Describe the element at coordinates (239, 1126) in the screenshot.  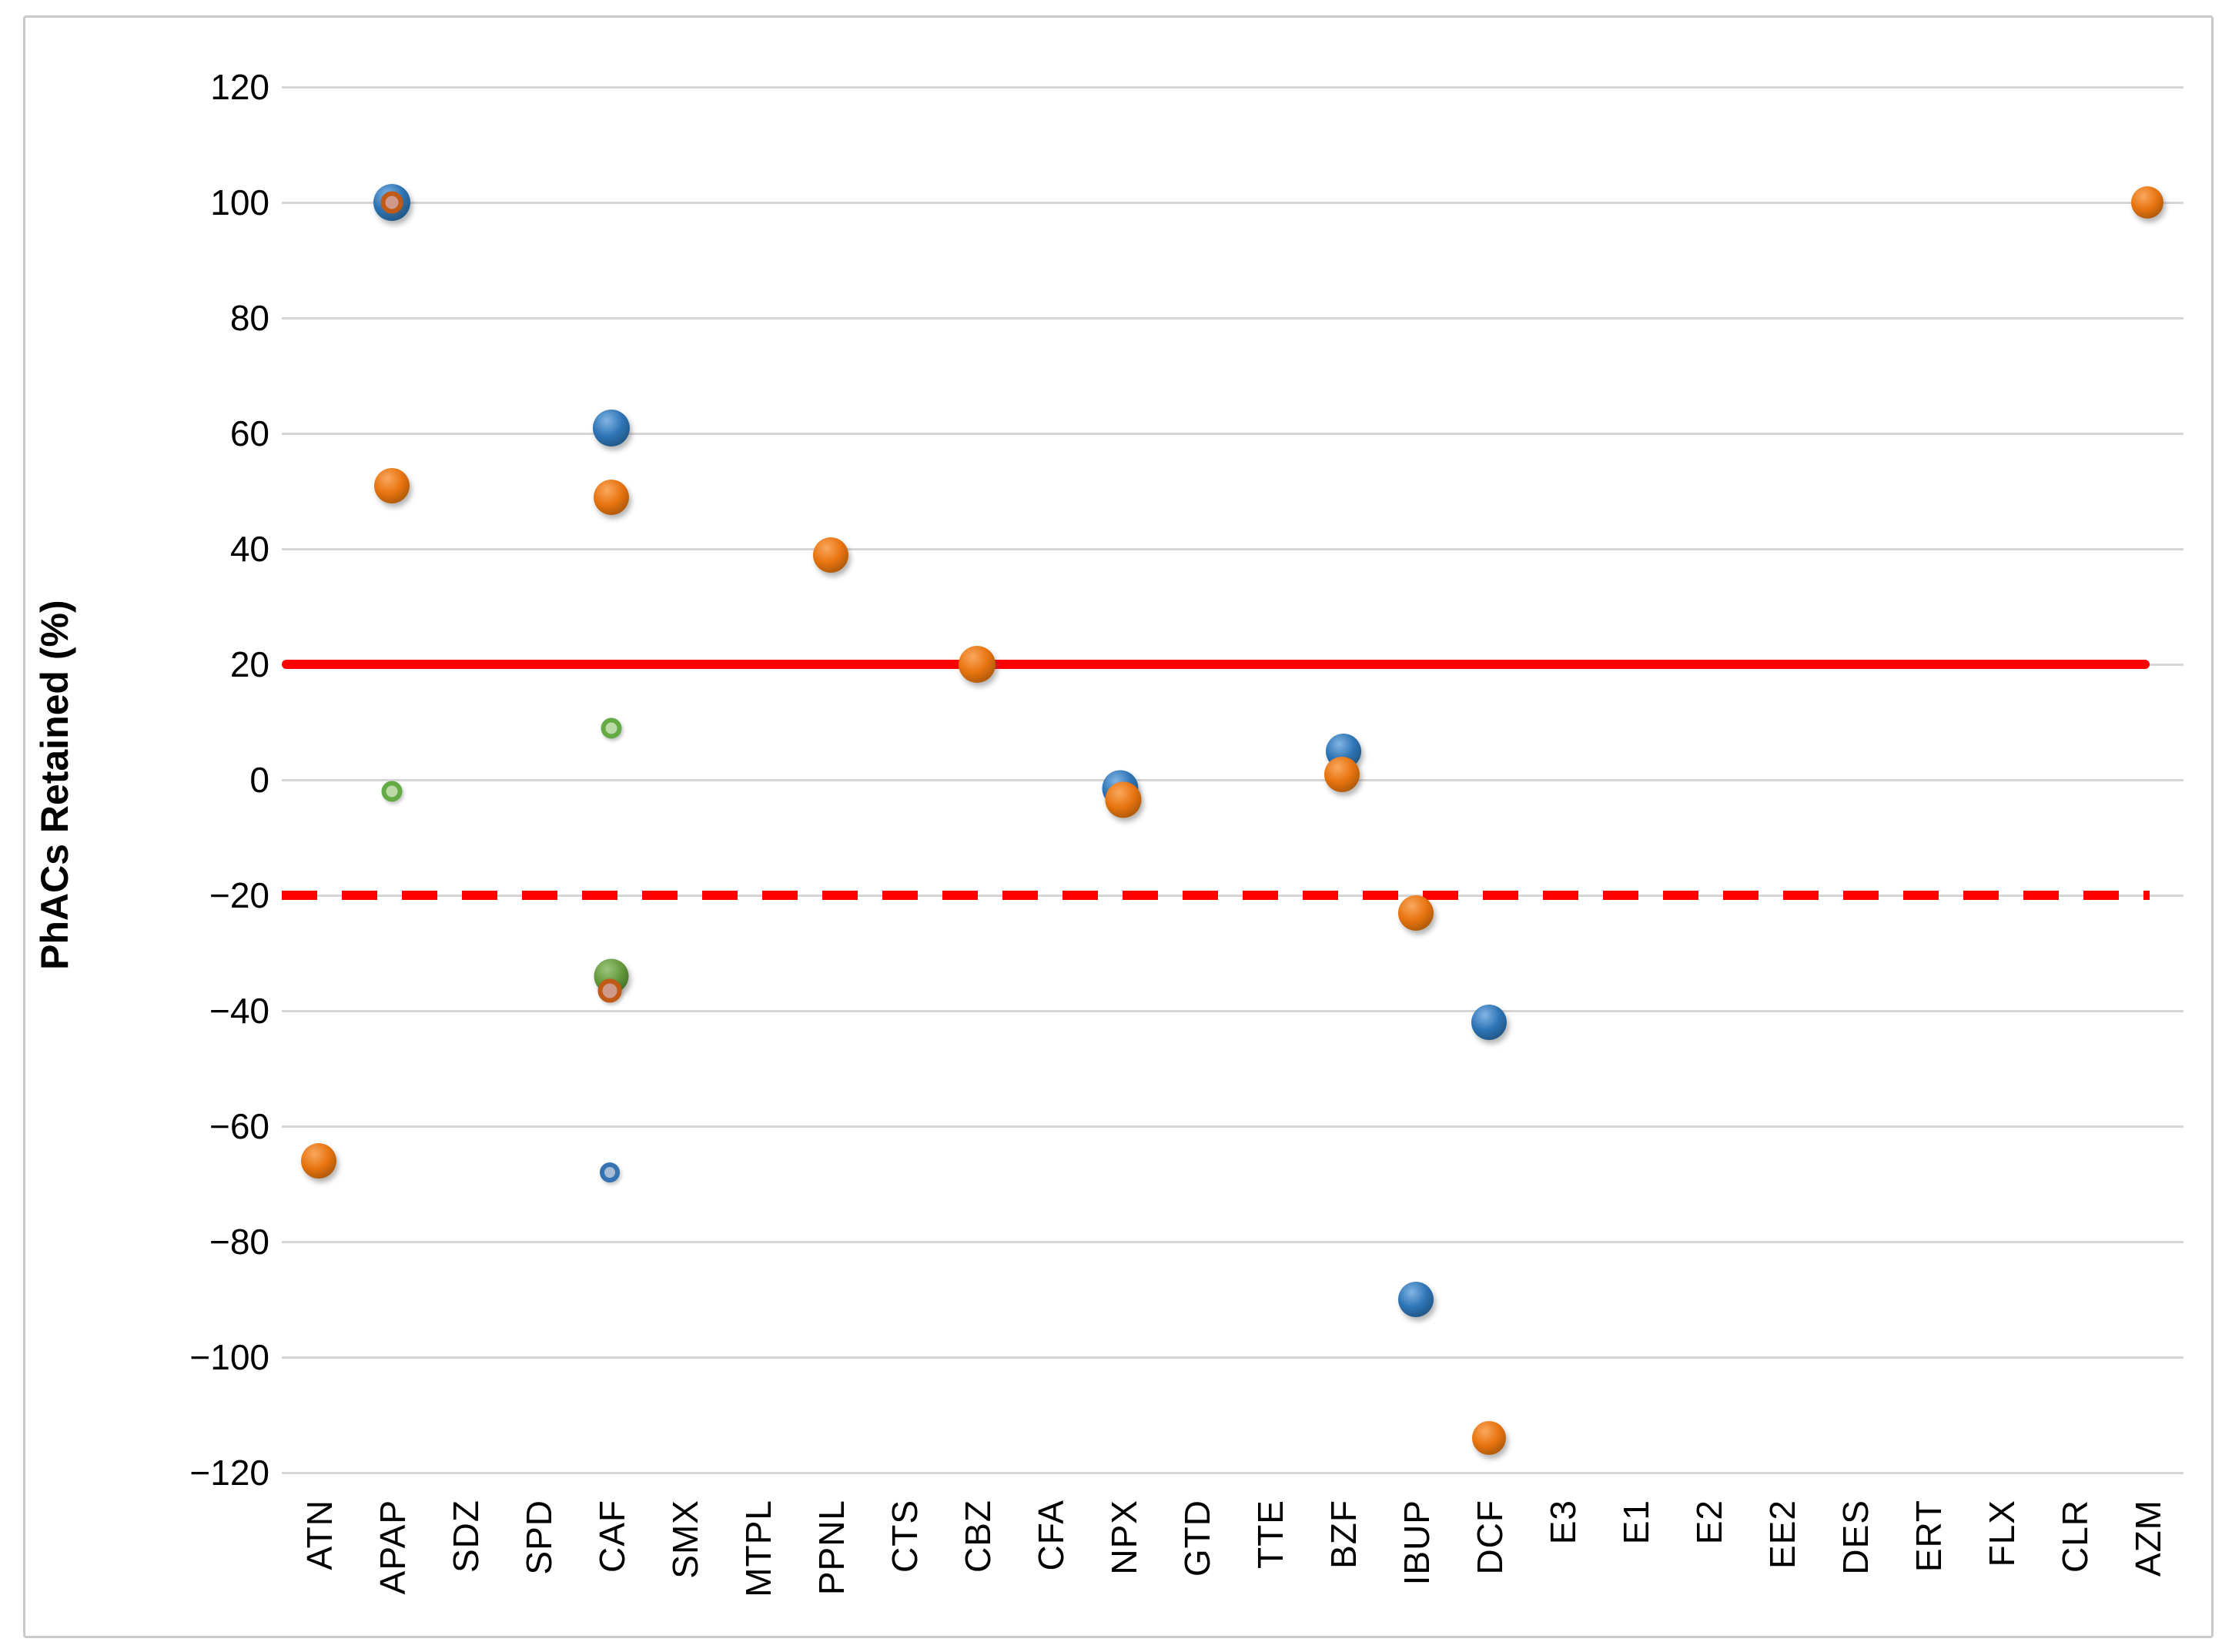
I see `y-tick-label: −60` at that location.